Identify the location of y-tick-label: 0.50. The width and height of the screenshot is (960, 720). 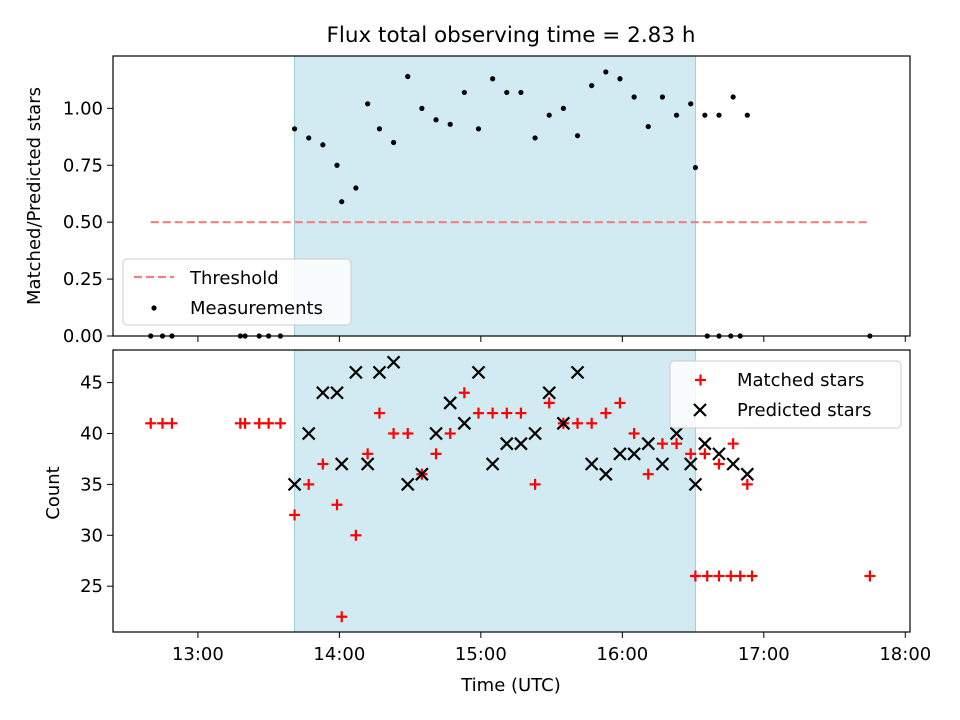
(83, 222).